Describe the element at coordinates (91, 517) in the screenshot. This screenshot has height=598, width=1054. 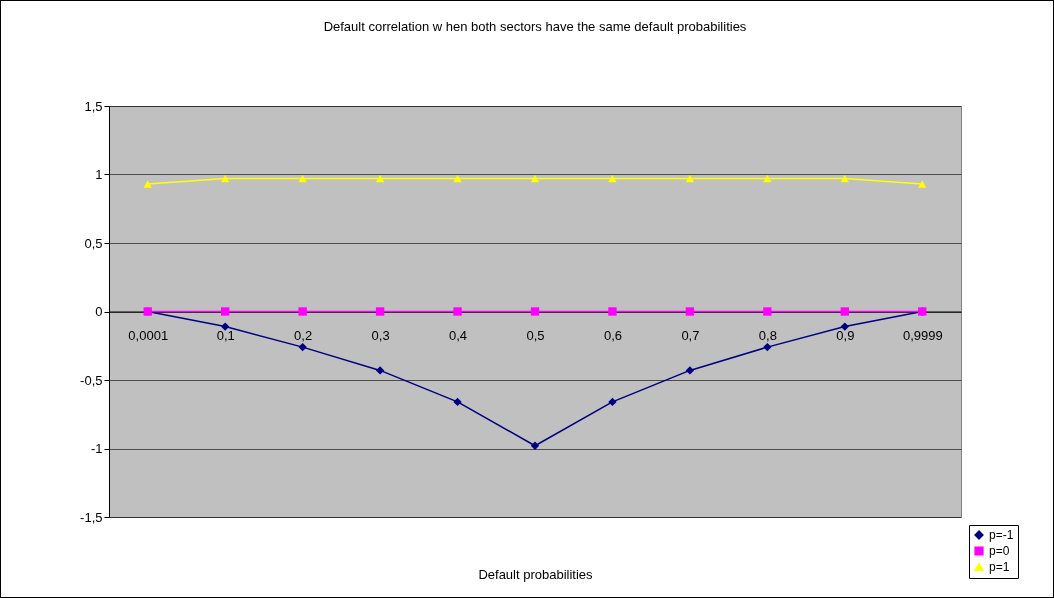
I see `y-tick-label: -1,5` at that location.